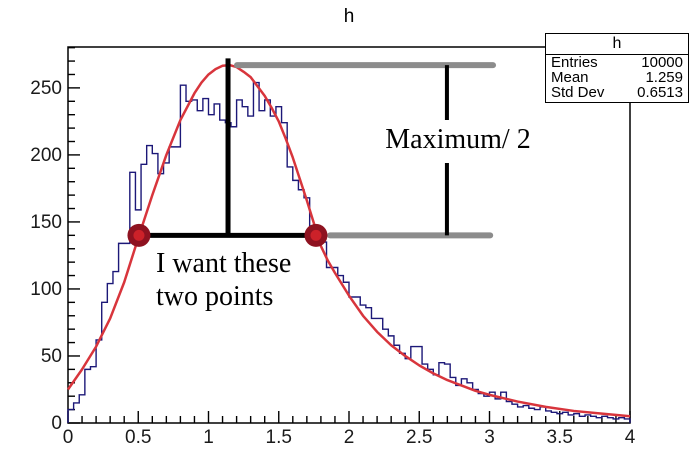 The height and width of the screenshot is (471, 698). Describe the element at coordinates (46, 88) in the screenshot. I see `y-tick-label: 250` at that location.